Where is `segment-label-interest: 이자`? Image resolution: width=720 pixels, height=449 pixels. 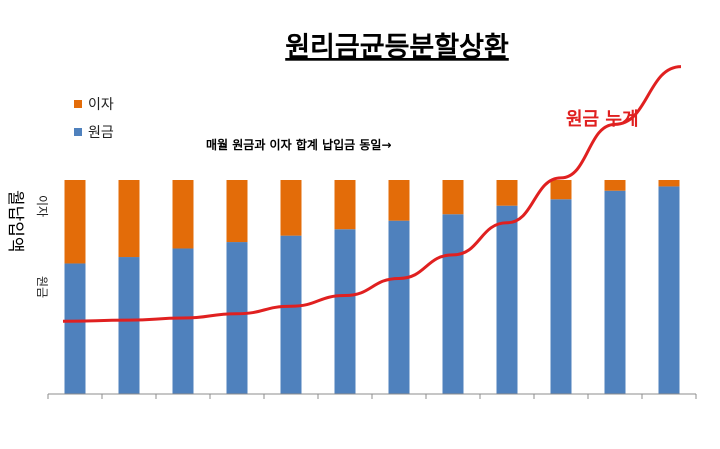 segment-label-interest: 이자 is located at coordinates (42, 206).